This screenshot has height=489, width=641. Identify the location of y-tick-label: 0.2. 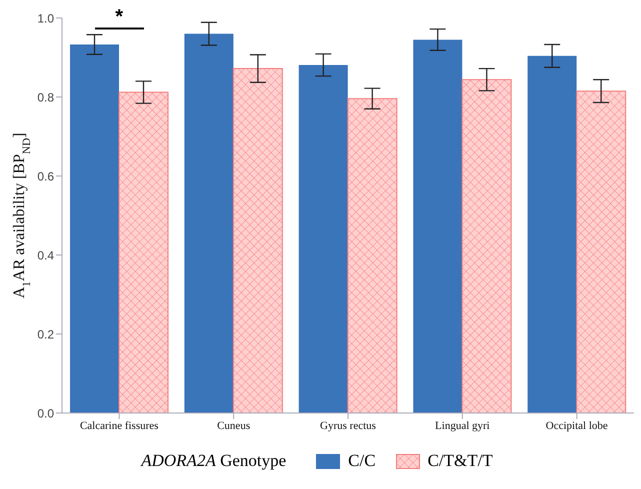
(45, 334).